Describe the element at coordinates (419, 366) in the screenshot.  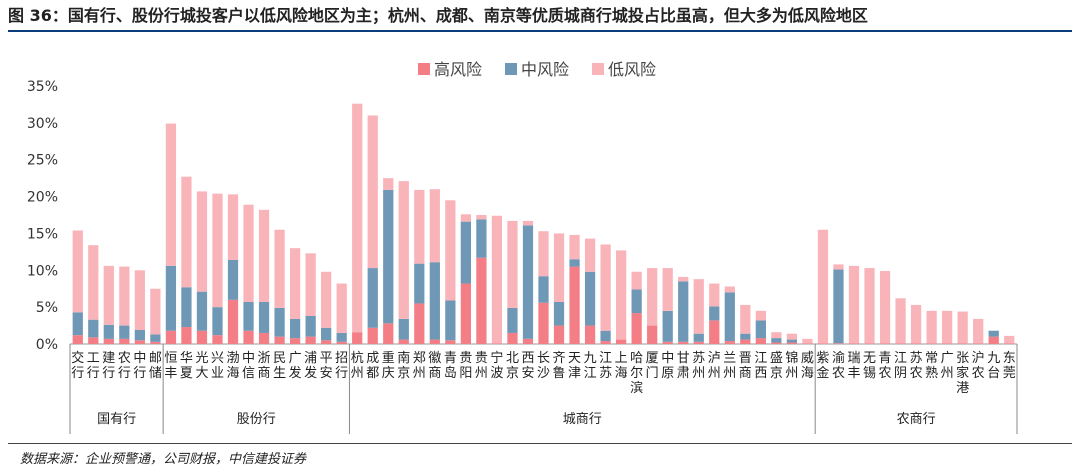
I see `category-label: 郑州` at that location.